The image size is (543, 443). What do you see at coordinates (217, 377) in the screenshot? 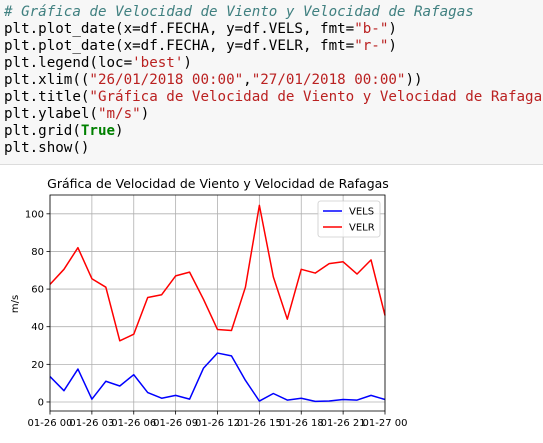
I see `series-line-vels` at bounding box center [217, 377].